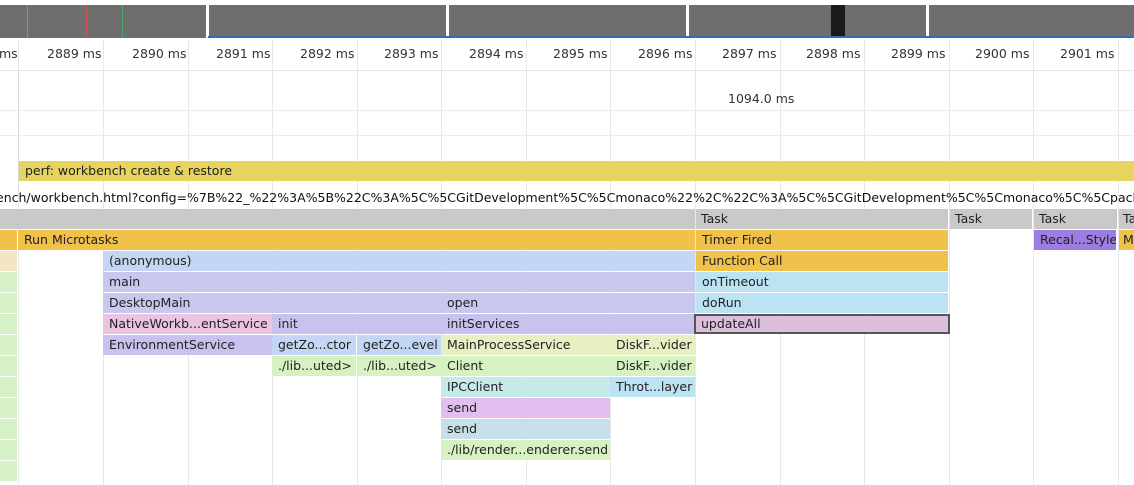 This screenshot has height=485, width=1134. I want to click on task-label: Ta, so click(1128, 218).